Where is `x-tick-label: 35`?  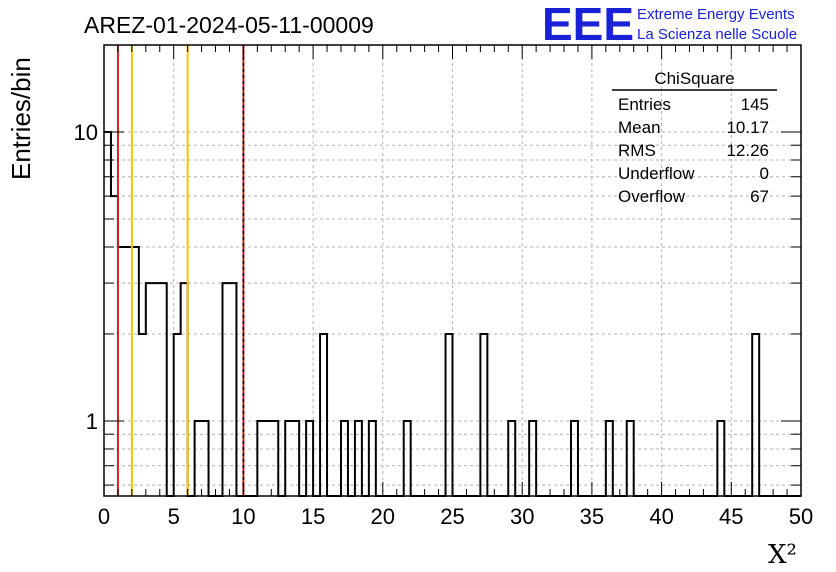 x-tick-label: 35 is located at coordinates (592, 516).